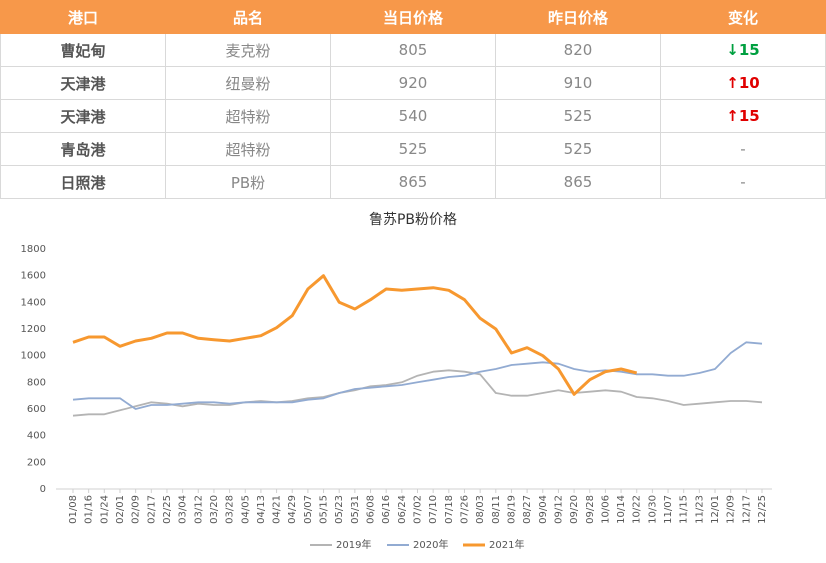 The height and width of the screenshot is (563, 826). I want to click on table-cell: ↑10, so click(743, 83).